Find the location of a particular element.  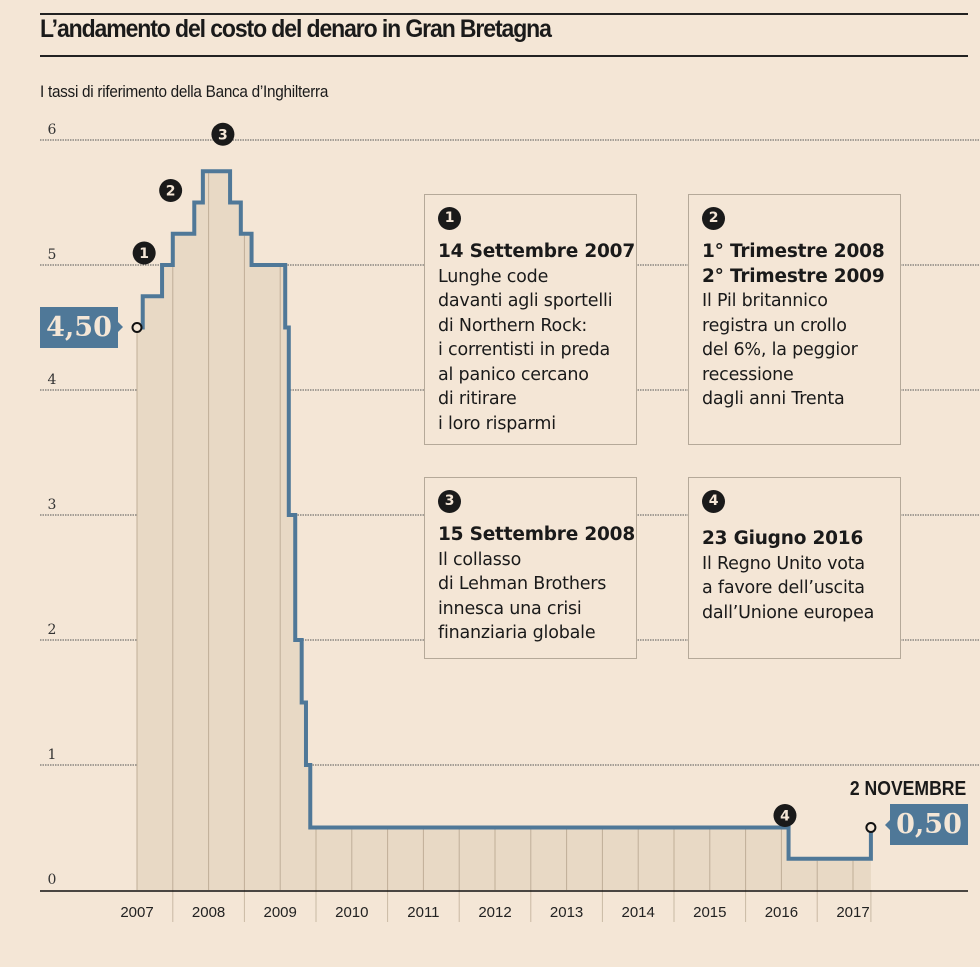

y-tick-label: 4 is located at coordinates (52, 380).